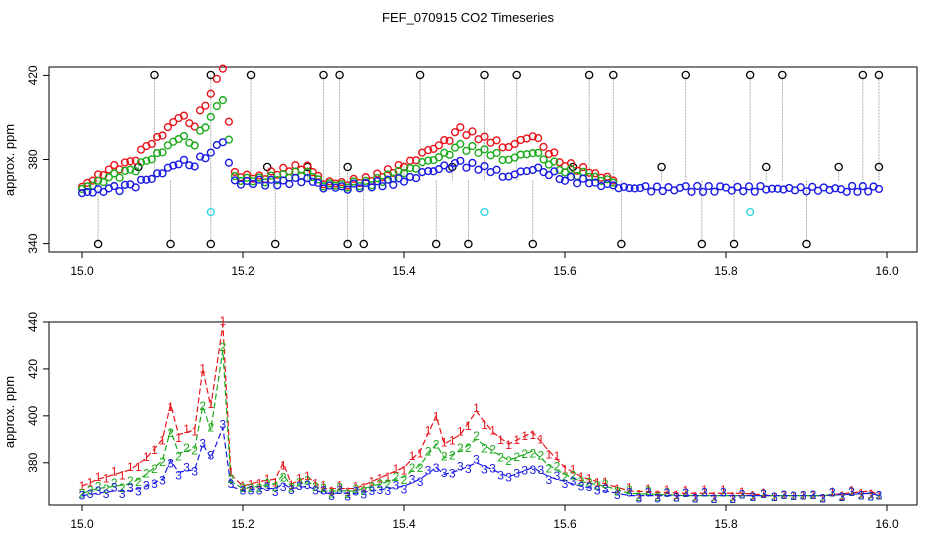 This screenshot has height=540, width=936. What do you see at coordinates (33, 416) in the screenshot?
I see `y-tick-label: 400` at bounding box center [33, 416].